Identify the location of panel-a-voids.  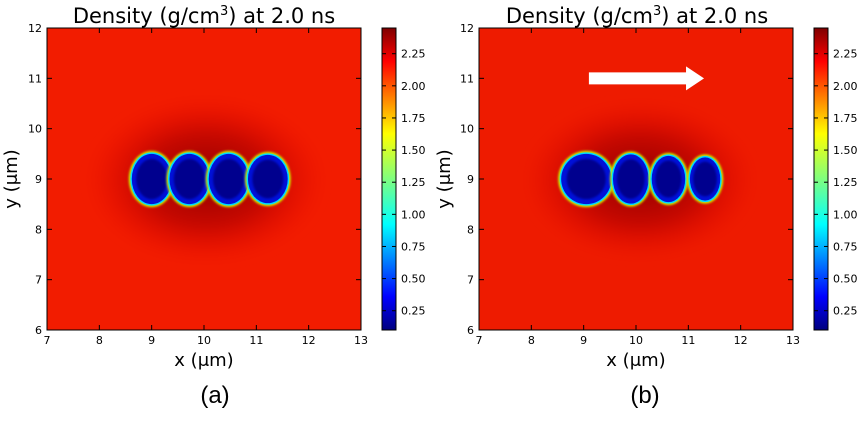
(209, 179).